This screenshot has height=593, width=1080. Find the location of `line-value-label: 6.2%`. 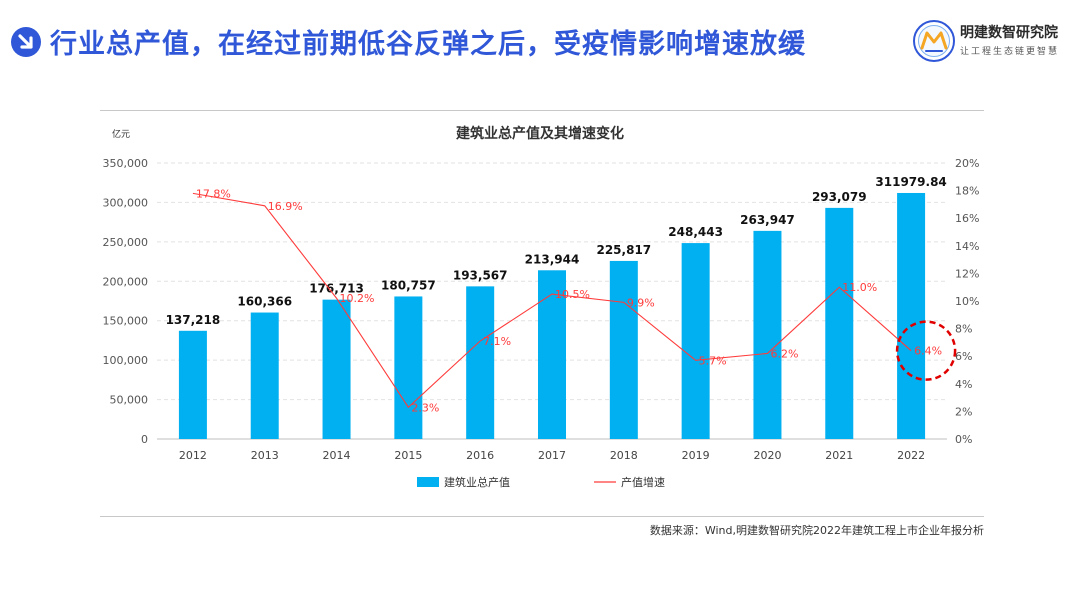

line-value-label: 6.2% is located at coordinates (784, 353).